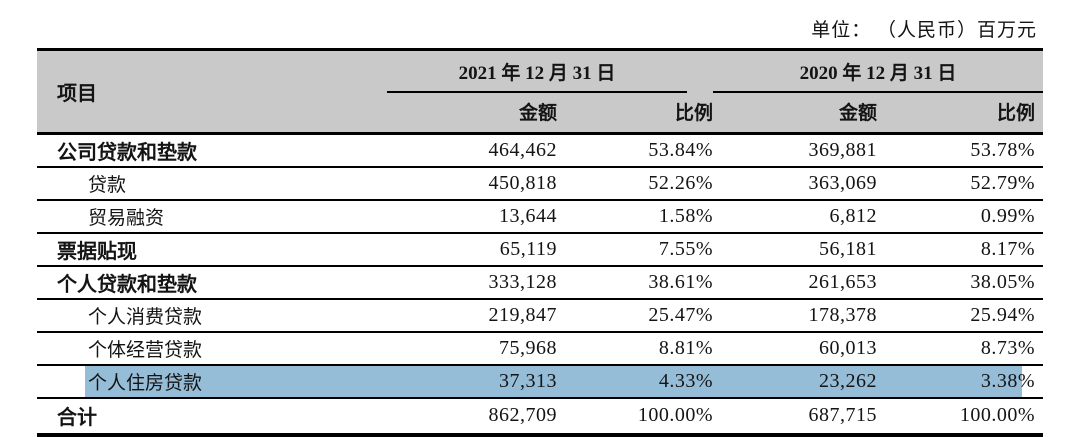  Describe the element at coordinates (795, 216) in the screenshot. I see `amount-2020-cell: 6,812` at that location.